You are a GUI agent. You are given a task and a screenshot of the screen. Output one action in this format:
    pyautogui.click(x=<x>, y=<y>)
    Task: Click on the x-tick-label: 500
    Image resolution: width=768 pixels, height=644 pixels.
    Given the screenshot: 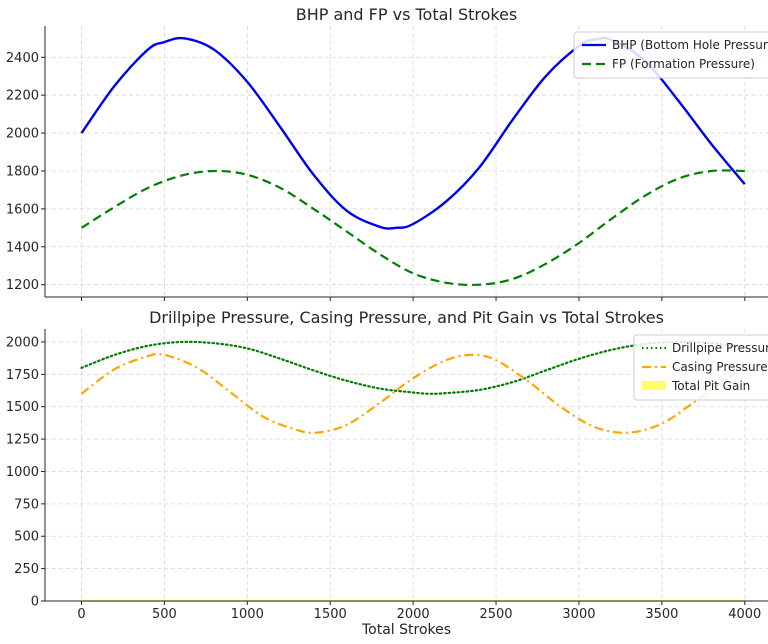 What is the action you would take?
    pyautogui.click(x=164, y=614)
    